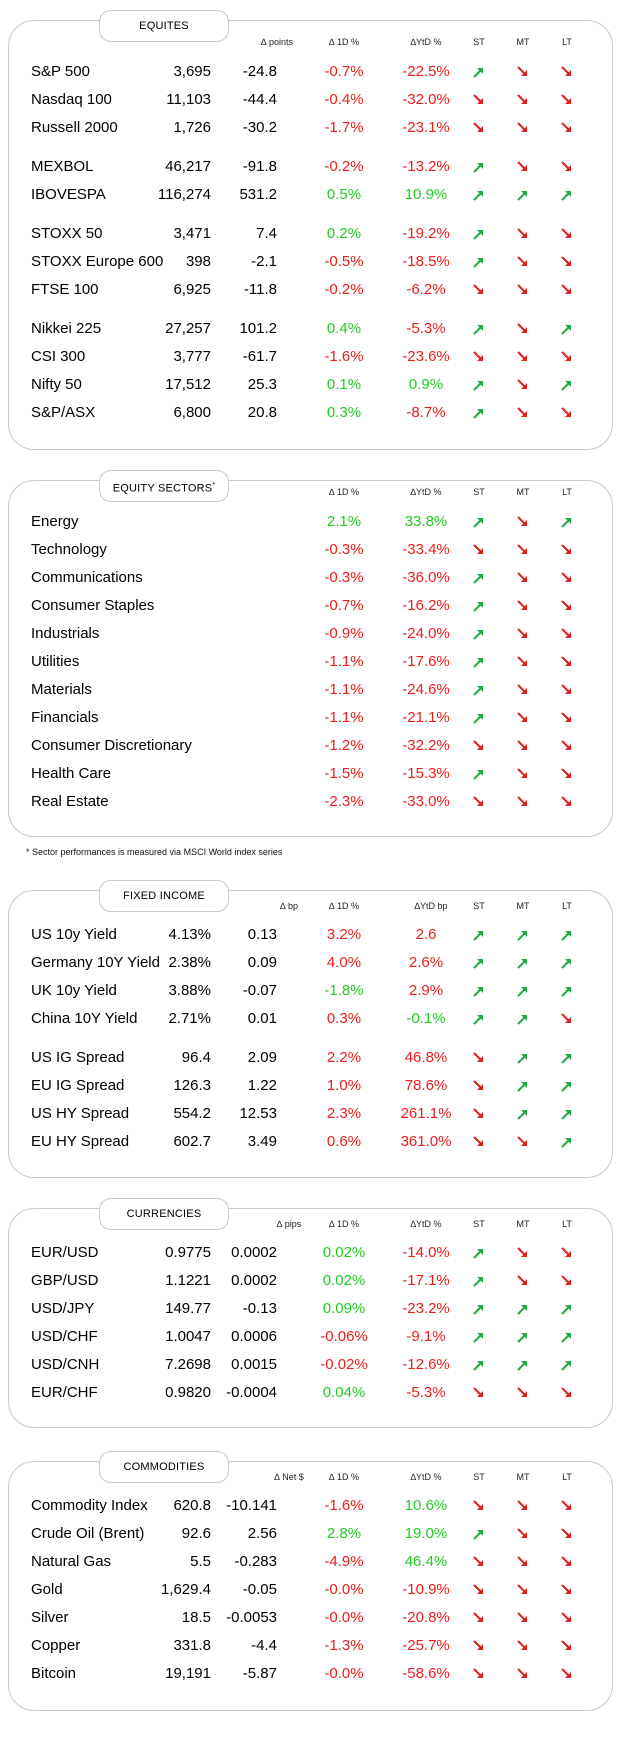 This screenshot has height=1739, width=619. I want to click on ytd-change: -18.5%, so click(426, 261).